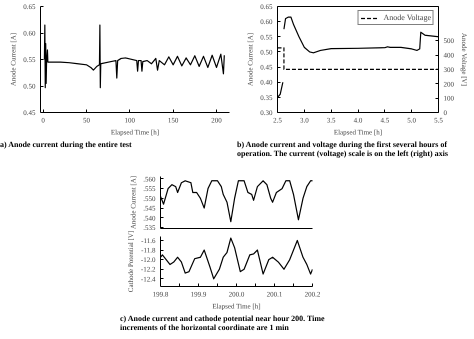  Describe the element at coordinates (66, 144) in the screenshot. I see `text: a) Anode current during the entire test` at that location.